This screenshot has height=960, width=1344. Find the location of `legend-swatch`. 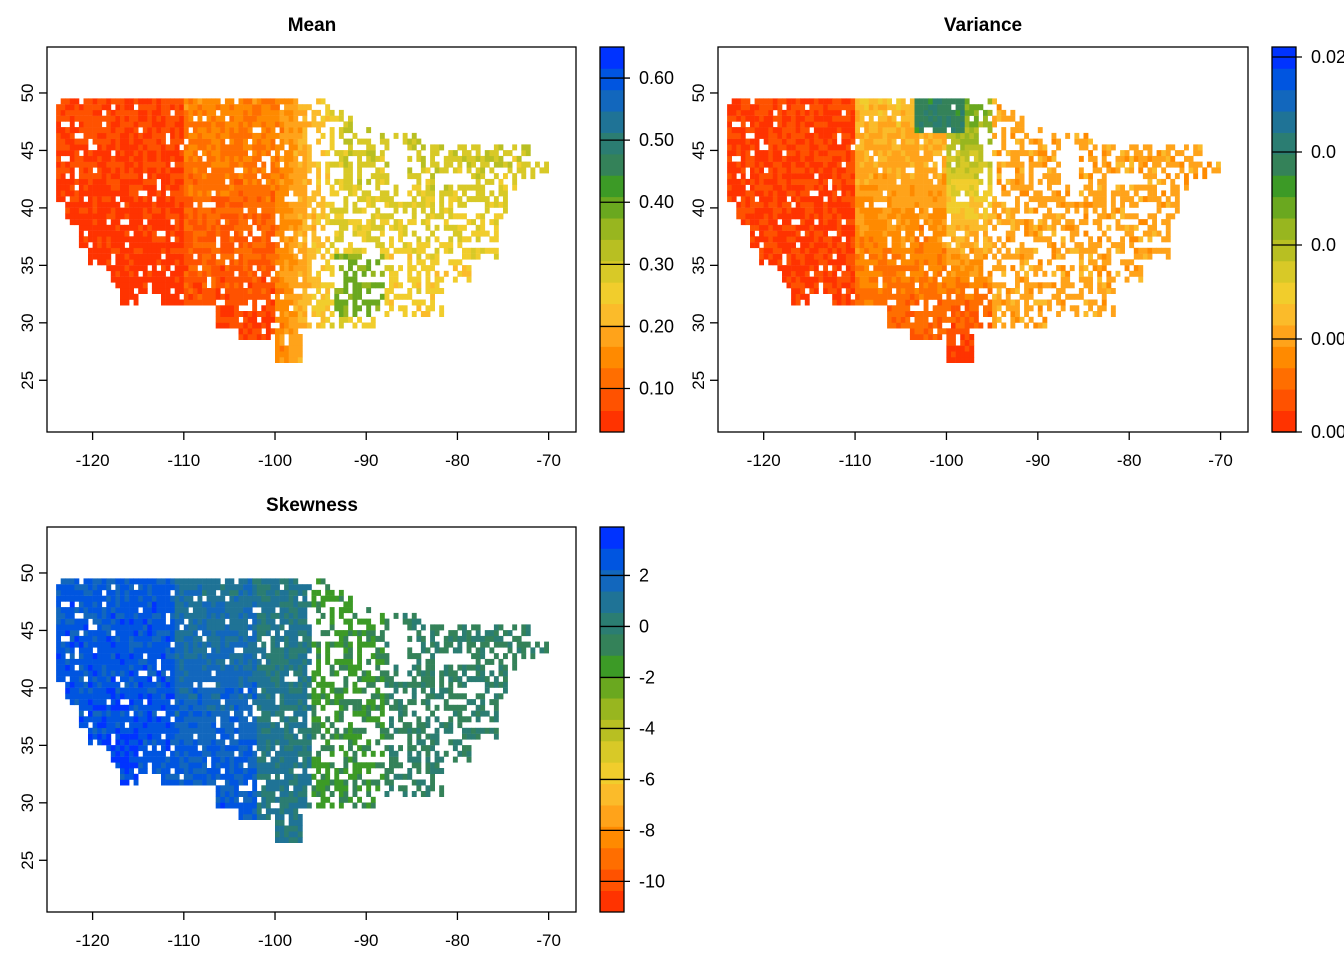

legend-swatch is located at coordinates (612, 58).